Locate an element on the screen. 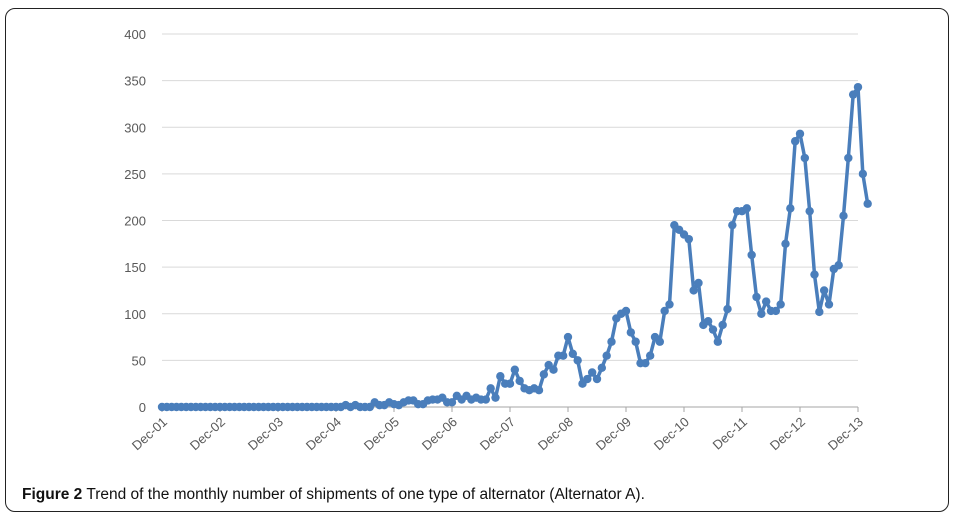 The width and height of the screenshot is (956, 518). y-tick-label: 200 is located at coordinates (135, 221).